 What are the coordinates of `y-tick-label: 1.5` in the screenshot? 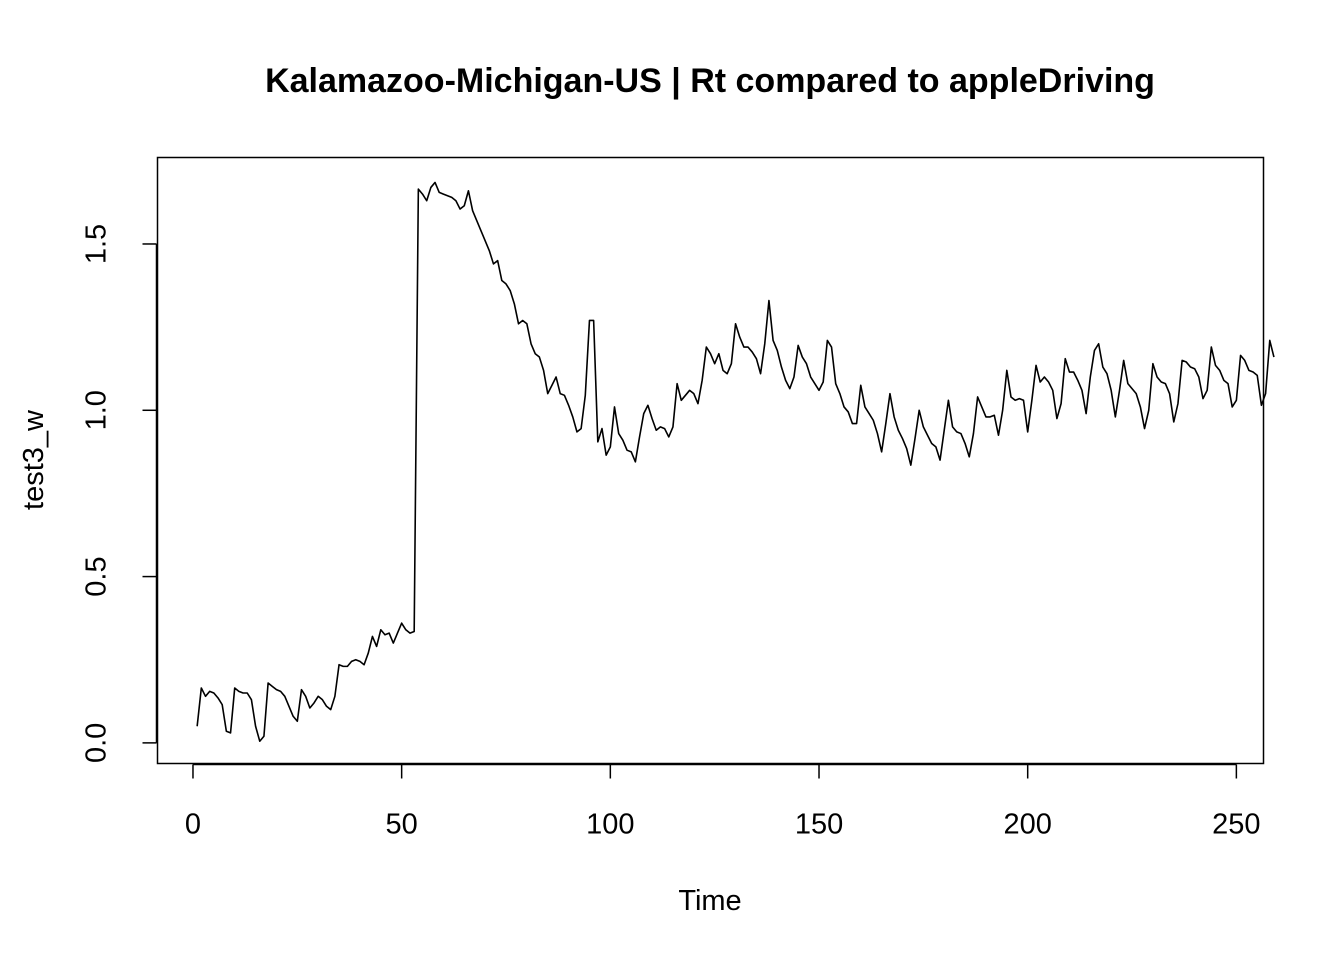 It's located at (97, 244).